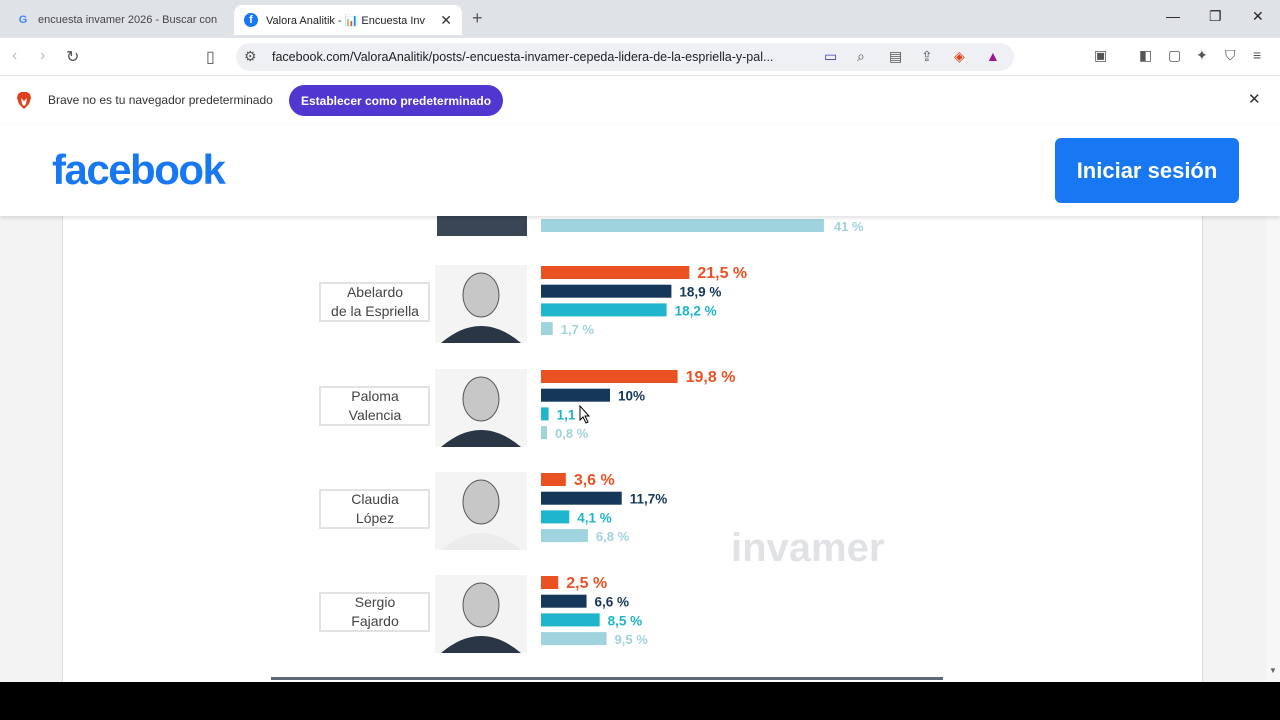 The width and height of the screenshot is (1280, 720). I want to click on bar-label: 19,8 %, so click(711, 377).